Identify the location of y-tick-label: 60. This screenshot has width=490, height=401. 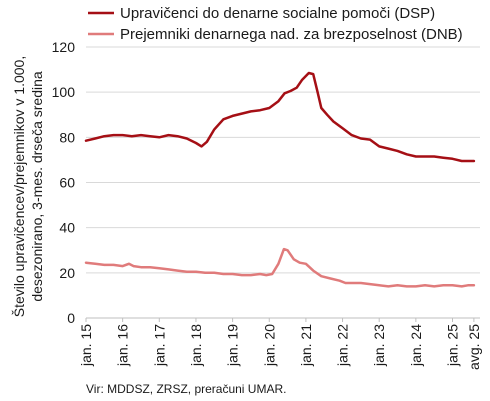
(67, 183).